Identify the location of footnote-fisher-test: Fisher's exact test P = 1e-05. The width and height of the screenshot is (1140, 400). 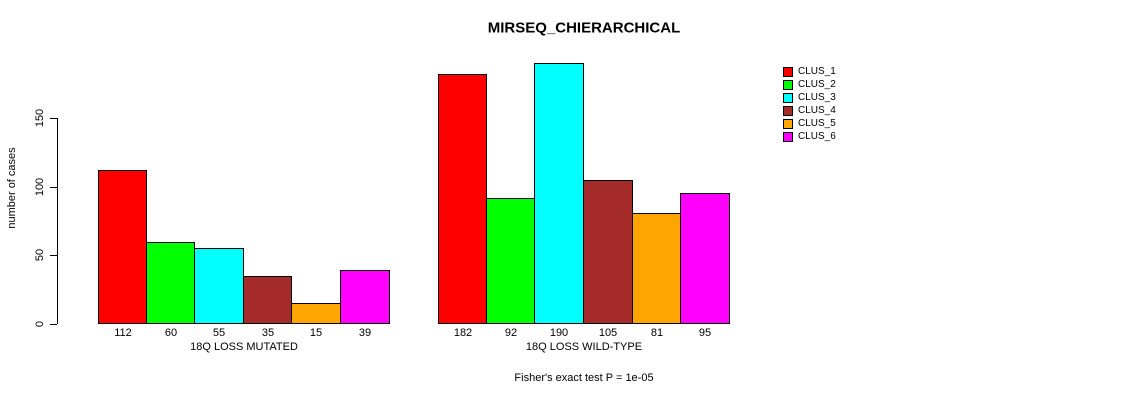
(584, 378).